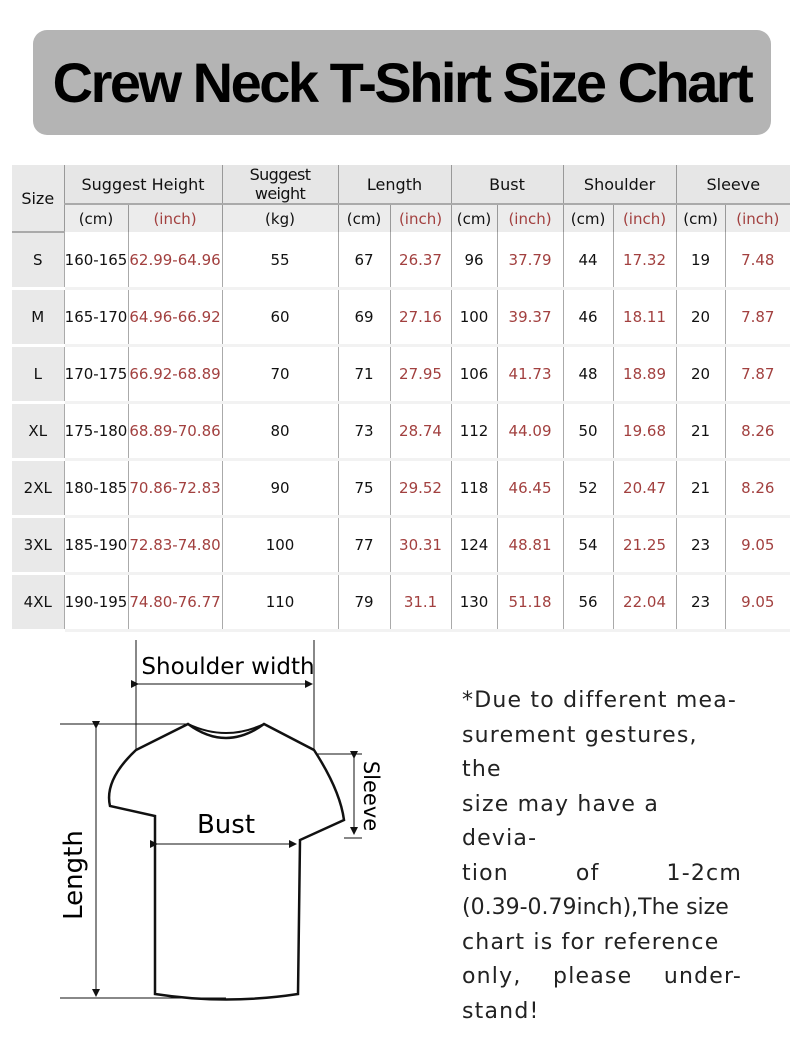 The width and height of the screenshot is (800, 1040). I want to click on cell-bust-cm: 96, so click(474, 261).